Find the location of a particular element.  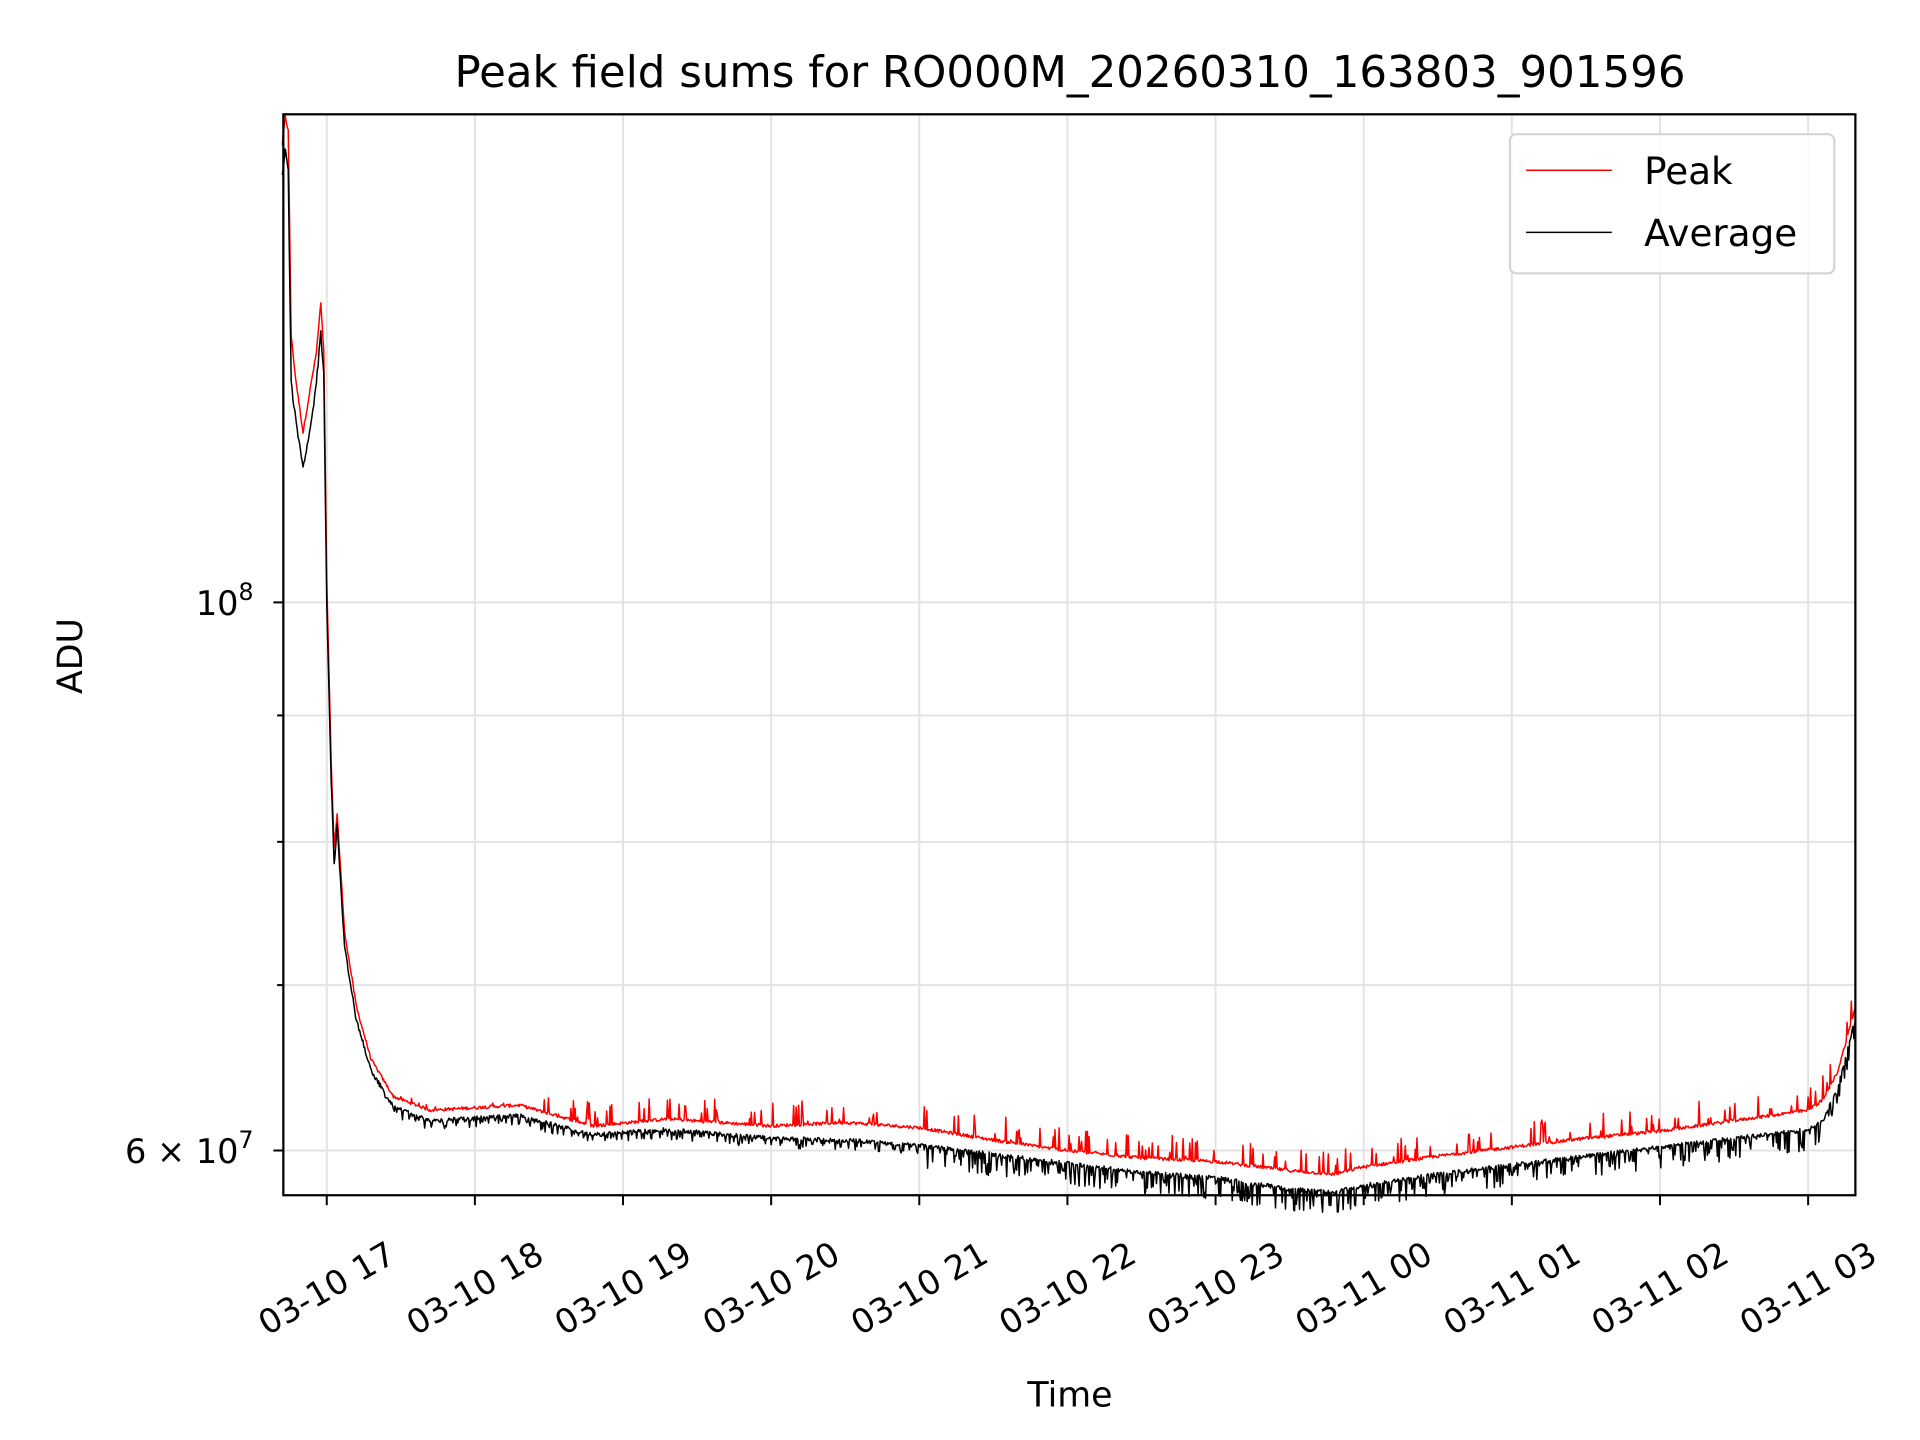

x-tick-label: 03-10 22 is located at coordinates (1067, 1288).